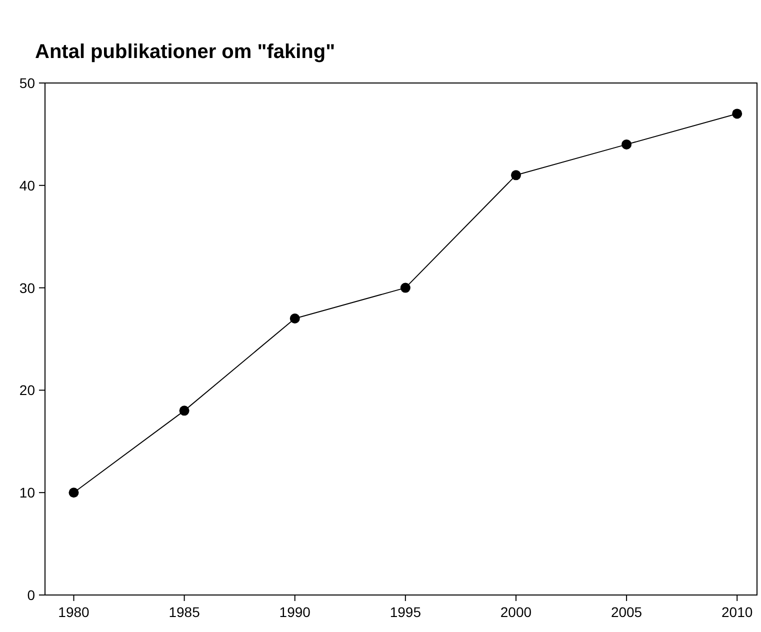 Image resolution: width=761 pixels, height=632 pixels. I want to click on y-tick-label: 50, so click(27, 83).